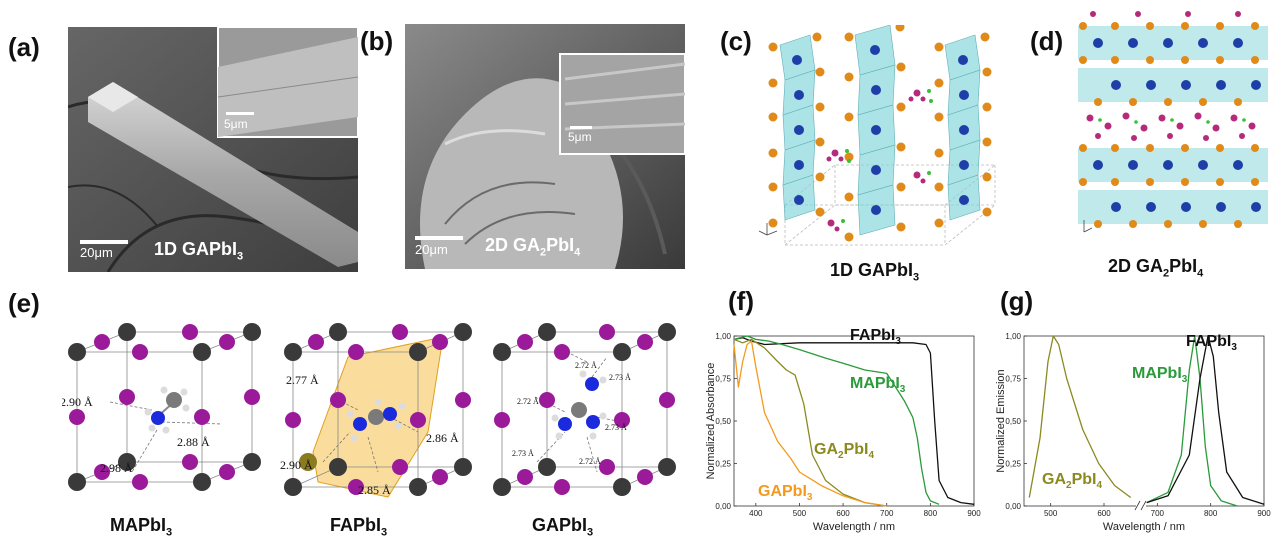  Describe the element at coordinates (711, 421) in the screenshot. I see `y-axis-label: Normalized Absorbance` at that location.